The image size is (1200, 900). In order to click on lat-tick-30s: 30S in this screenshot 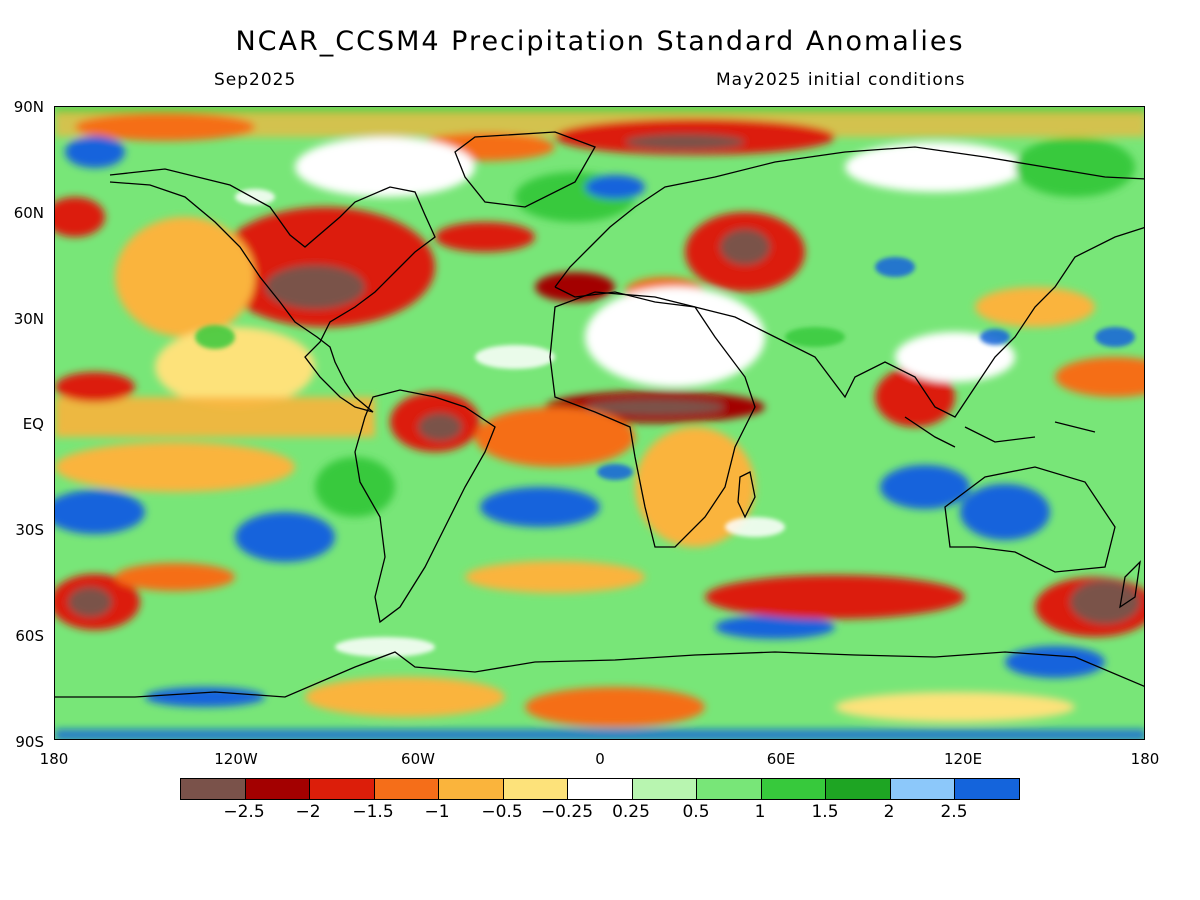, I will do `click(29, 530)`.